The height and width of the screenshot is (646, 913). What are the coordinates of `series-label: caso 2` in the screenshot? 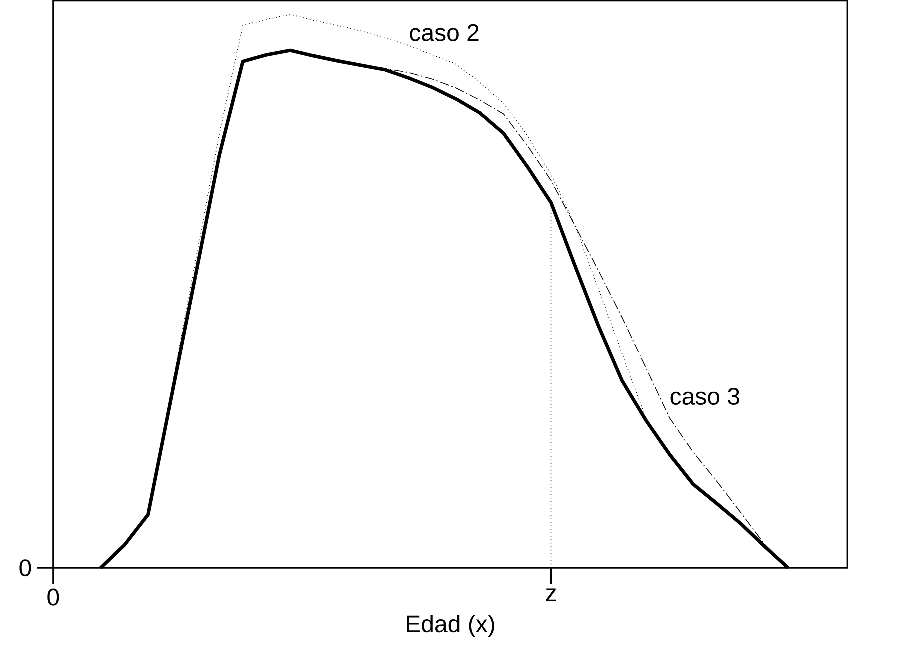 It's located at (444, 33).